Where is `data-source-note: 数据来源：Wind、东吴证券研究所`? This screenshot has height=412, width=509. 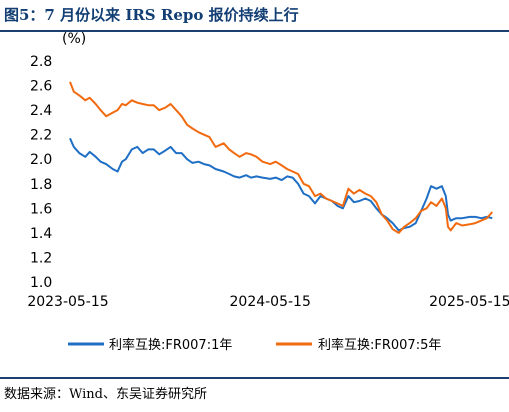 data-source-note: 数据来源：Wind、东吴证券研究所 is located at coordinates (105, 394).